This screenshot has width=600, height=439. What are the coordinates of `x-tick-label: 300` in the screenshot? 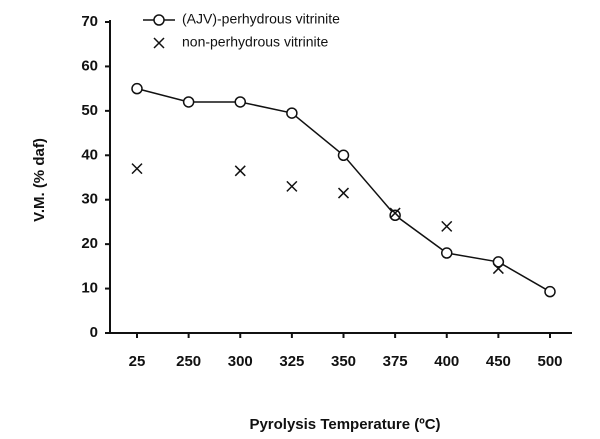 It's located at (240, 361).